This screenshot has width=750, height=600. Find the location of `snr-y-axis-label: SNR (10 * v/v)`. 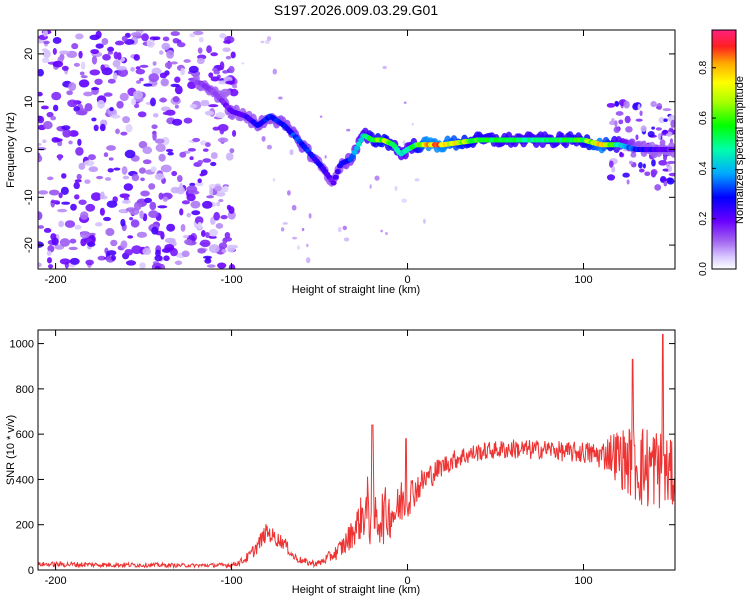

snr-y-axis-label: SNR (10 * v/v) is located at coordinates (11, 450).